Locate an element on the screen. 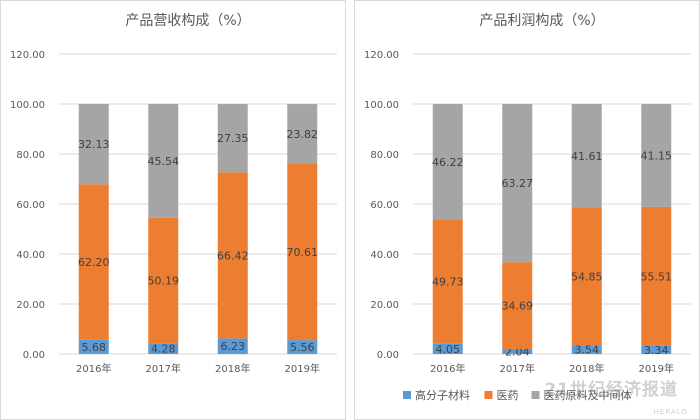  data-label: 27.35 is located at coordinates (233, 138).